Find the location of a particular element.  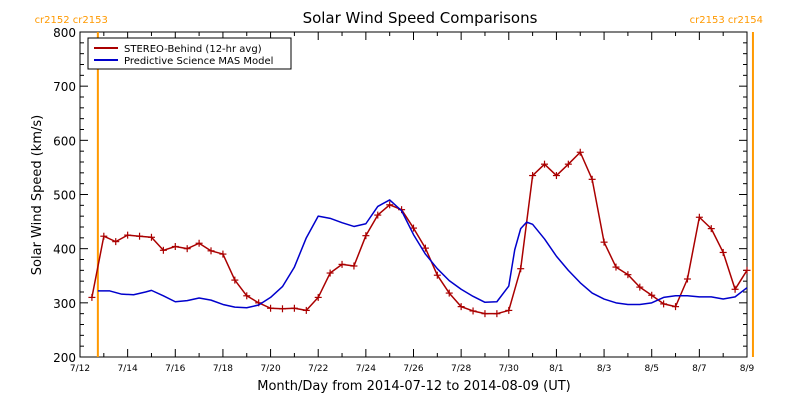

x-tick-label: 8/1 is located at coordinates (556, 369).